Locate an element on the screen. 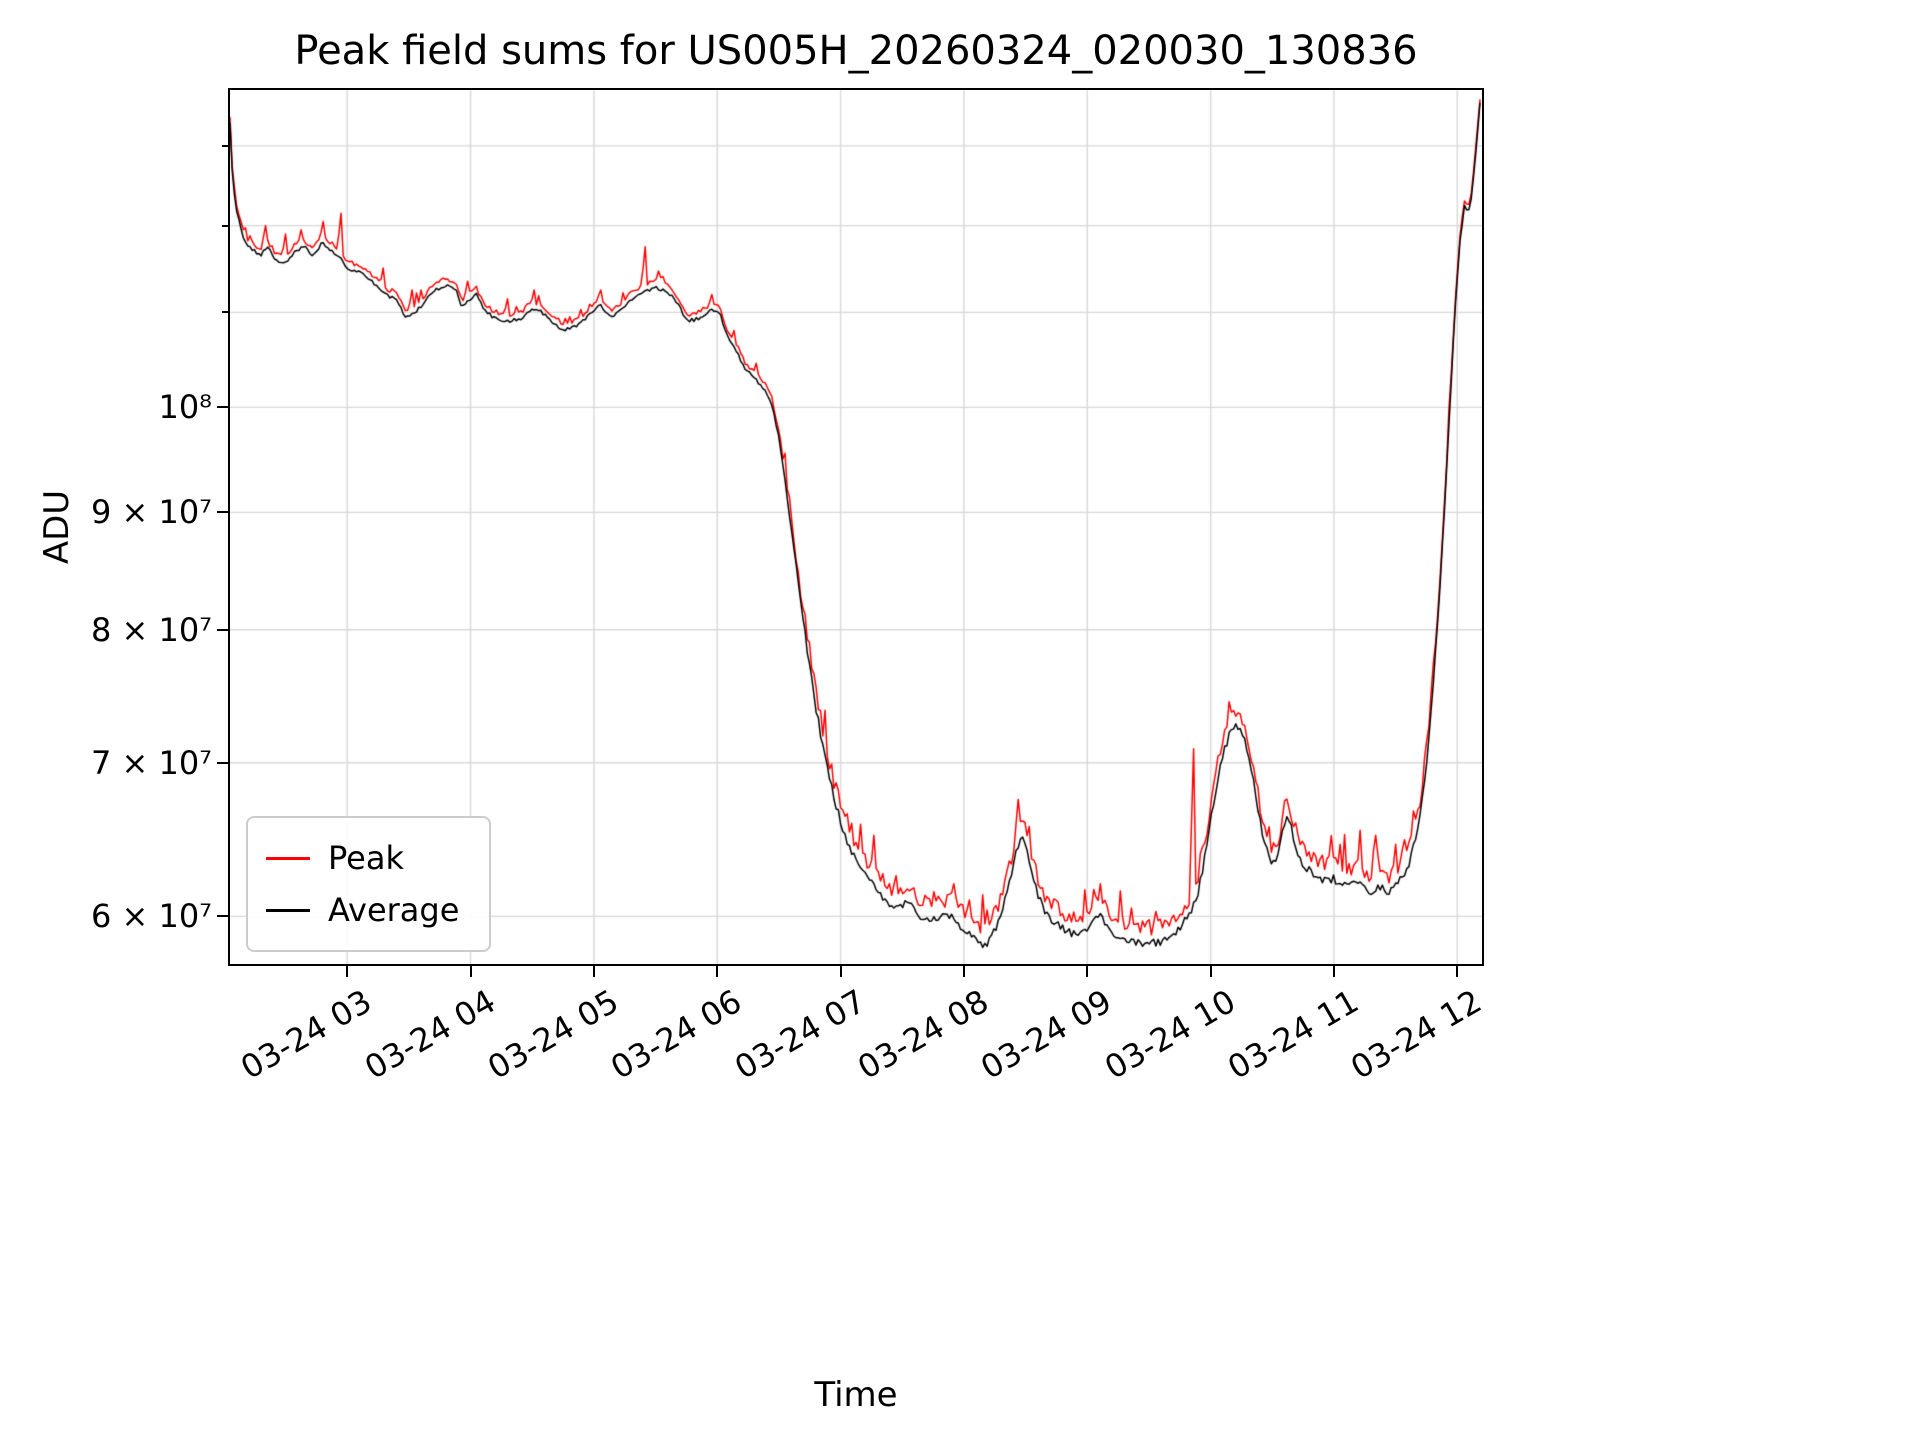  x-tick-label: 03-24 05 is located at coordinates (553, 1034).